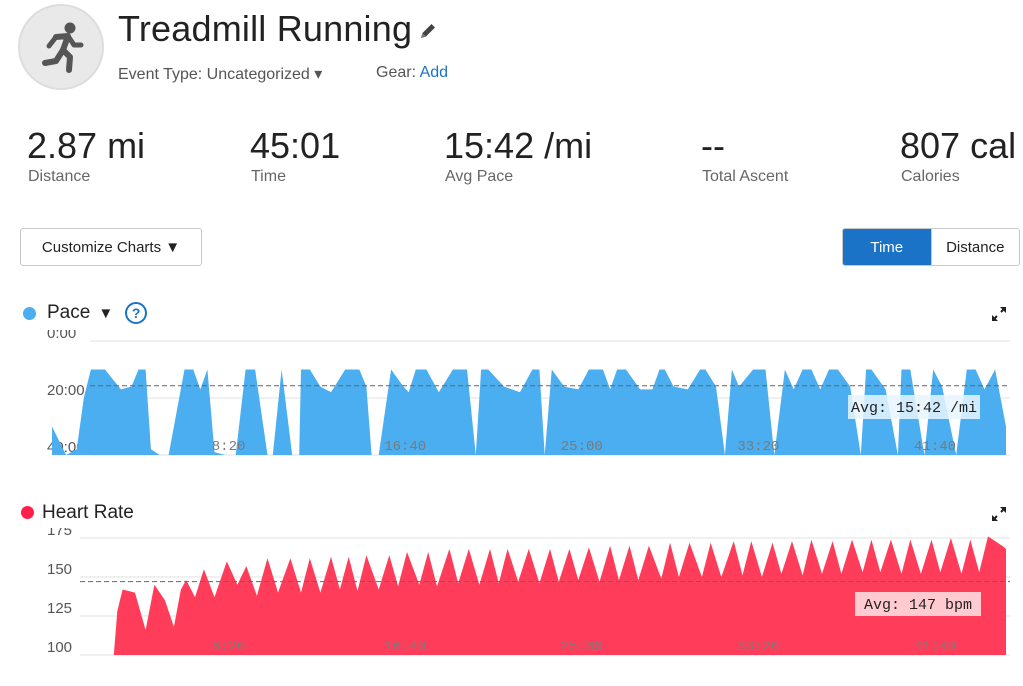 The width and height of the screenshot is (1023, 686). I want to click on event-type-dropdown: Event Type: Uncategorized ▾, so click(220, 74).